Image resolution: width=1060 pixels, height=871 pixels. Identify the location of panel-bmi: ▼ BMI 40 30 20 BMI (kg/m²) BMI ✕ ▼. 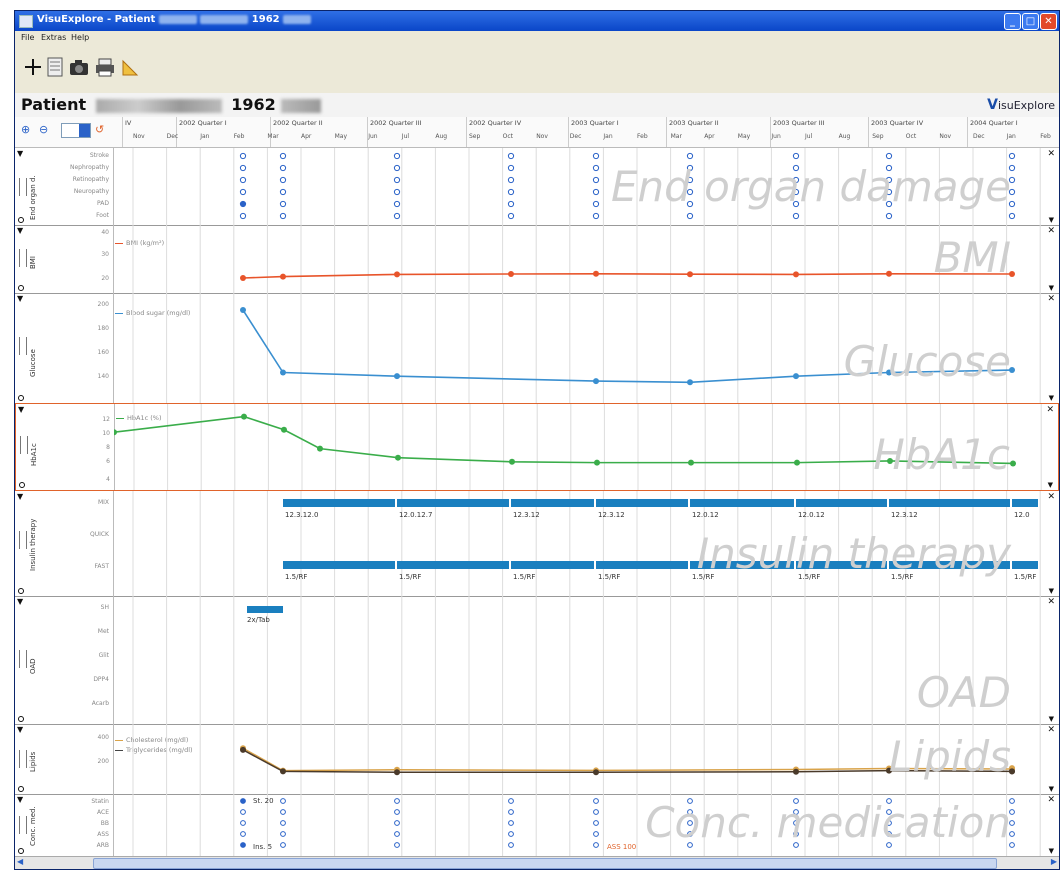
(537, 259).